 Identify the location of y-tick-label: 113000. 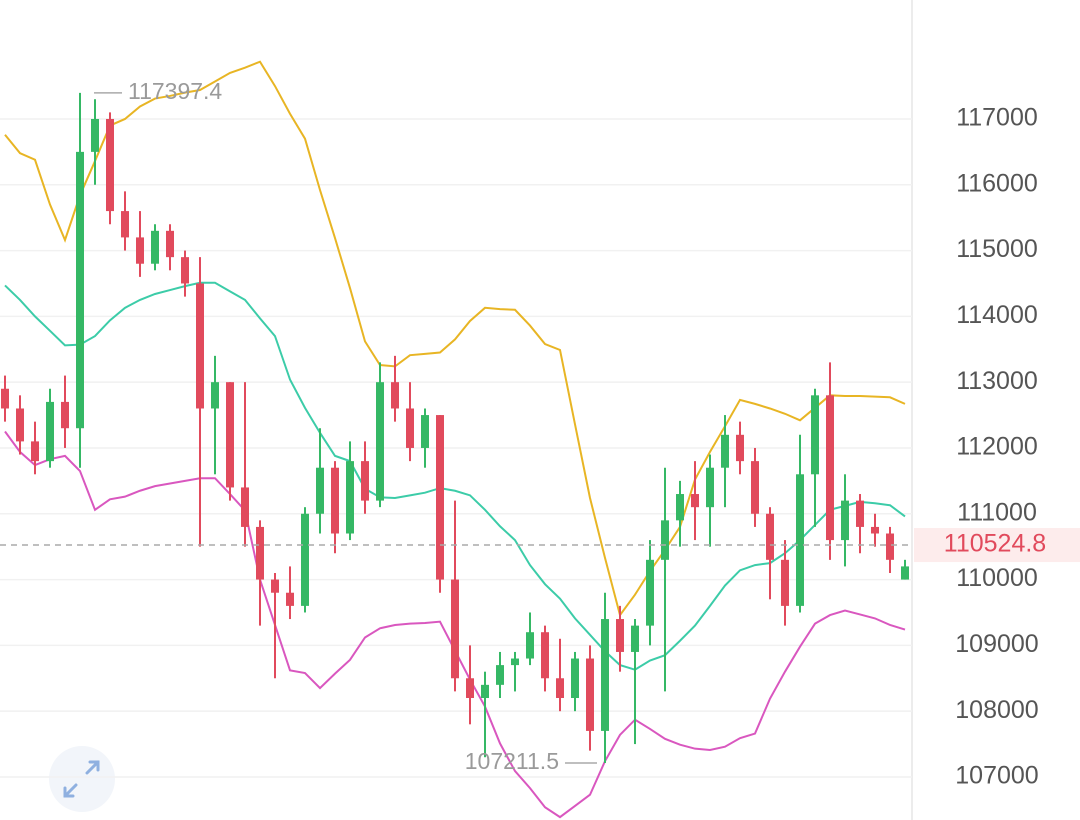
(997, 381).